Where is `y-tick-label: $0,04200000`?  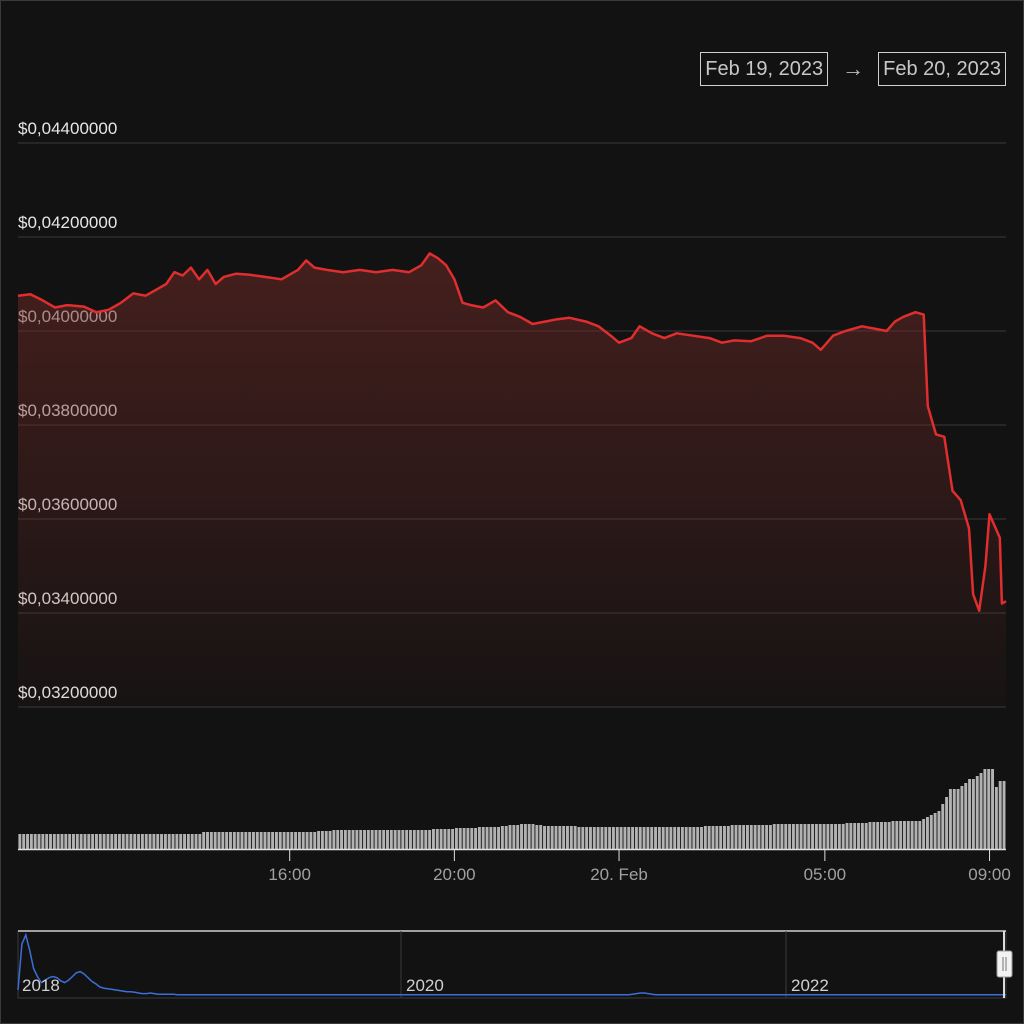
y-tick-label: $0,04200000 is located at coordinates (67, 222).